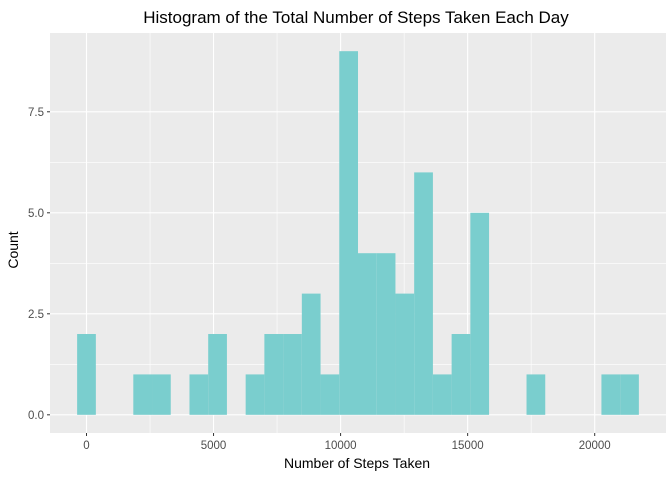  What do you see at coordinates (357, 463) in the screenshot?
I see `x-axis-title: Number of Steps Taken` at bounding box center [357, 463].